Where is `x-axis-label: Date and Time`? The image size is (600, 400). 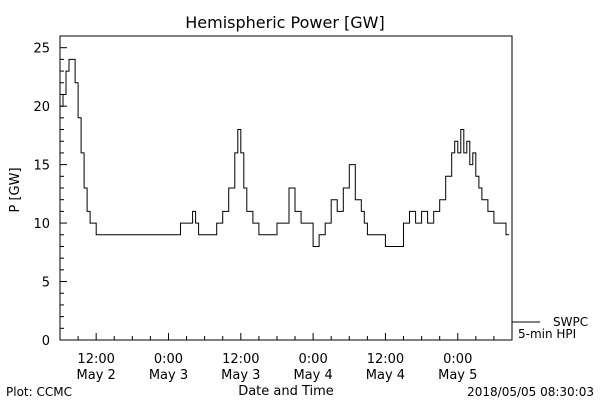
x-axis-label: Date and Time is located at coordinates (286, 391).